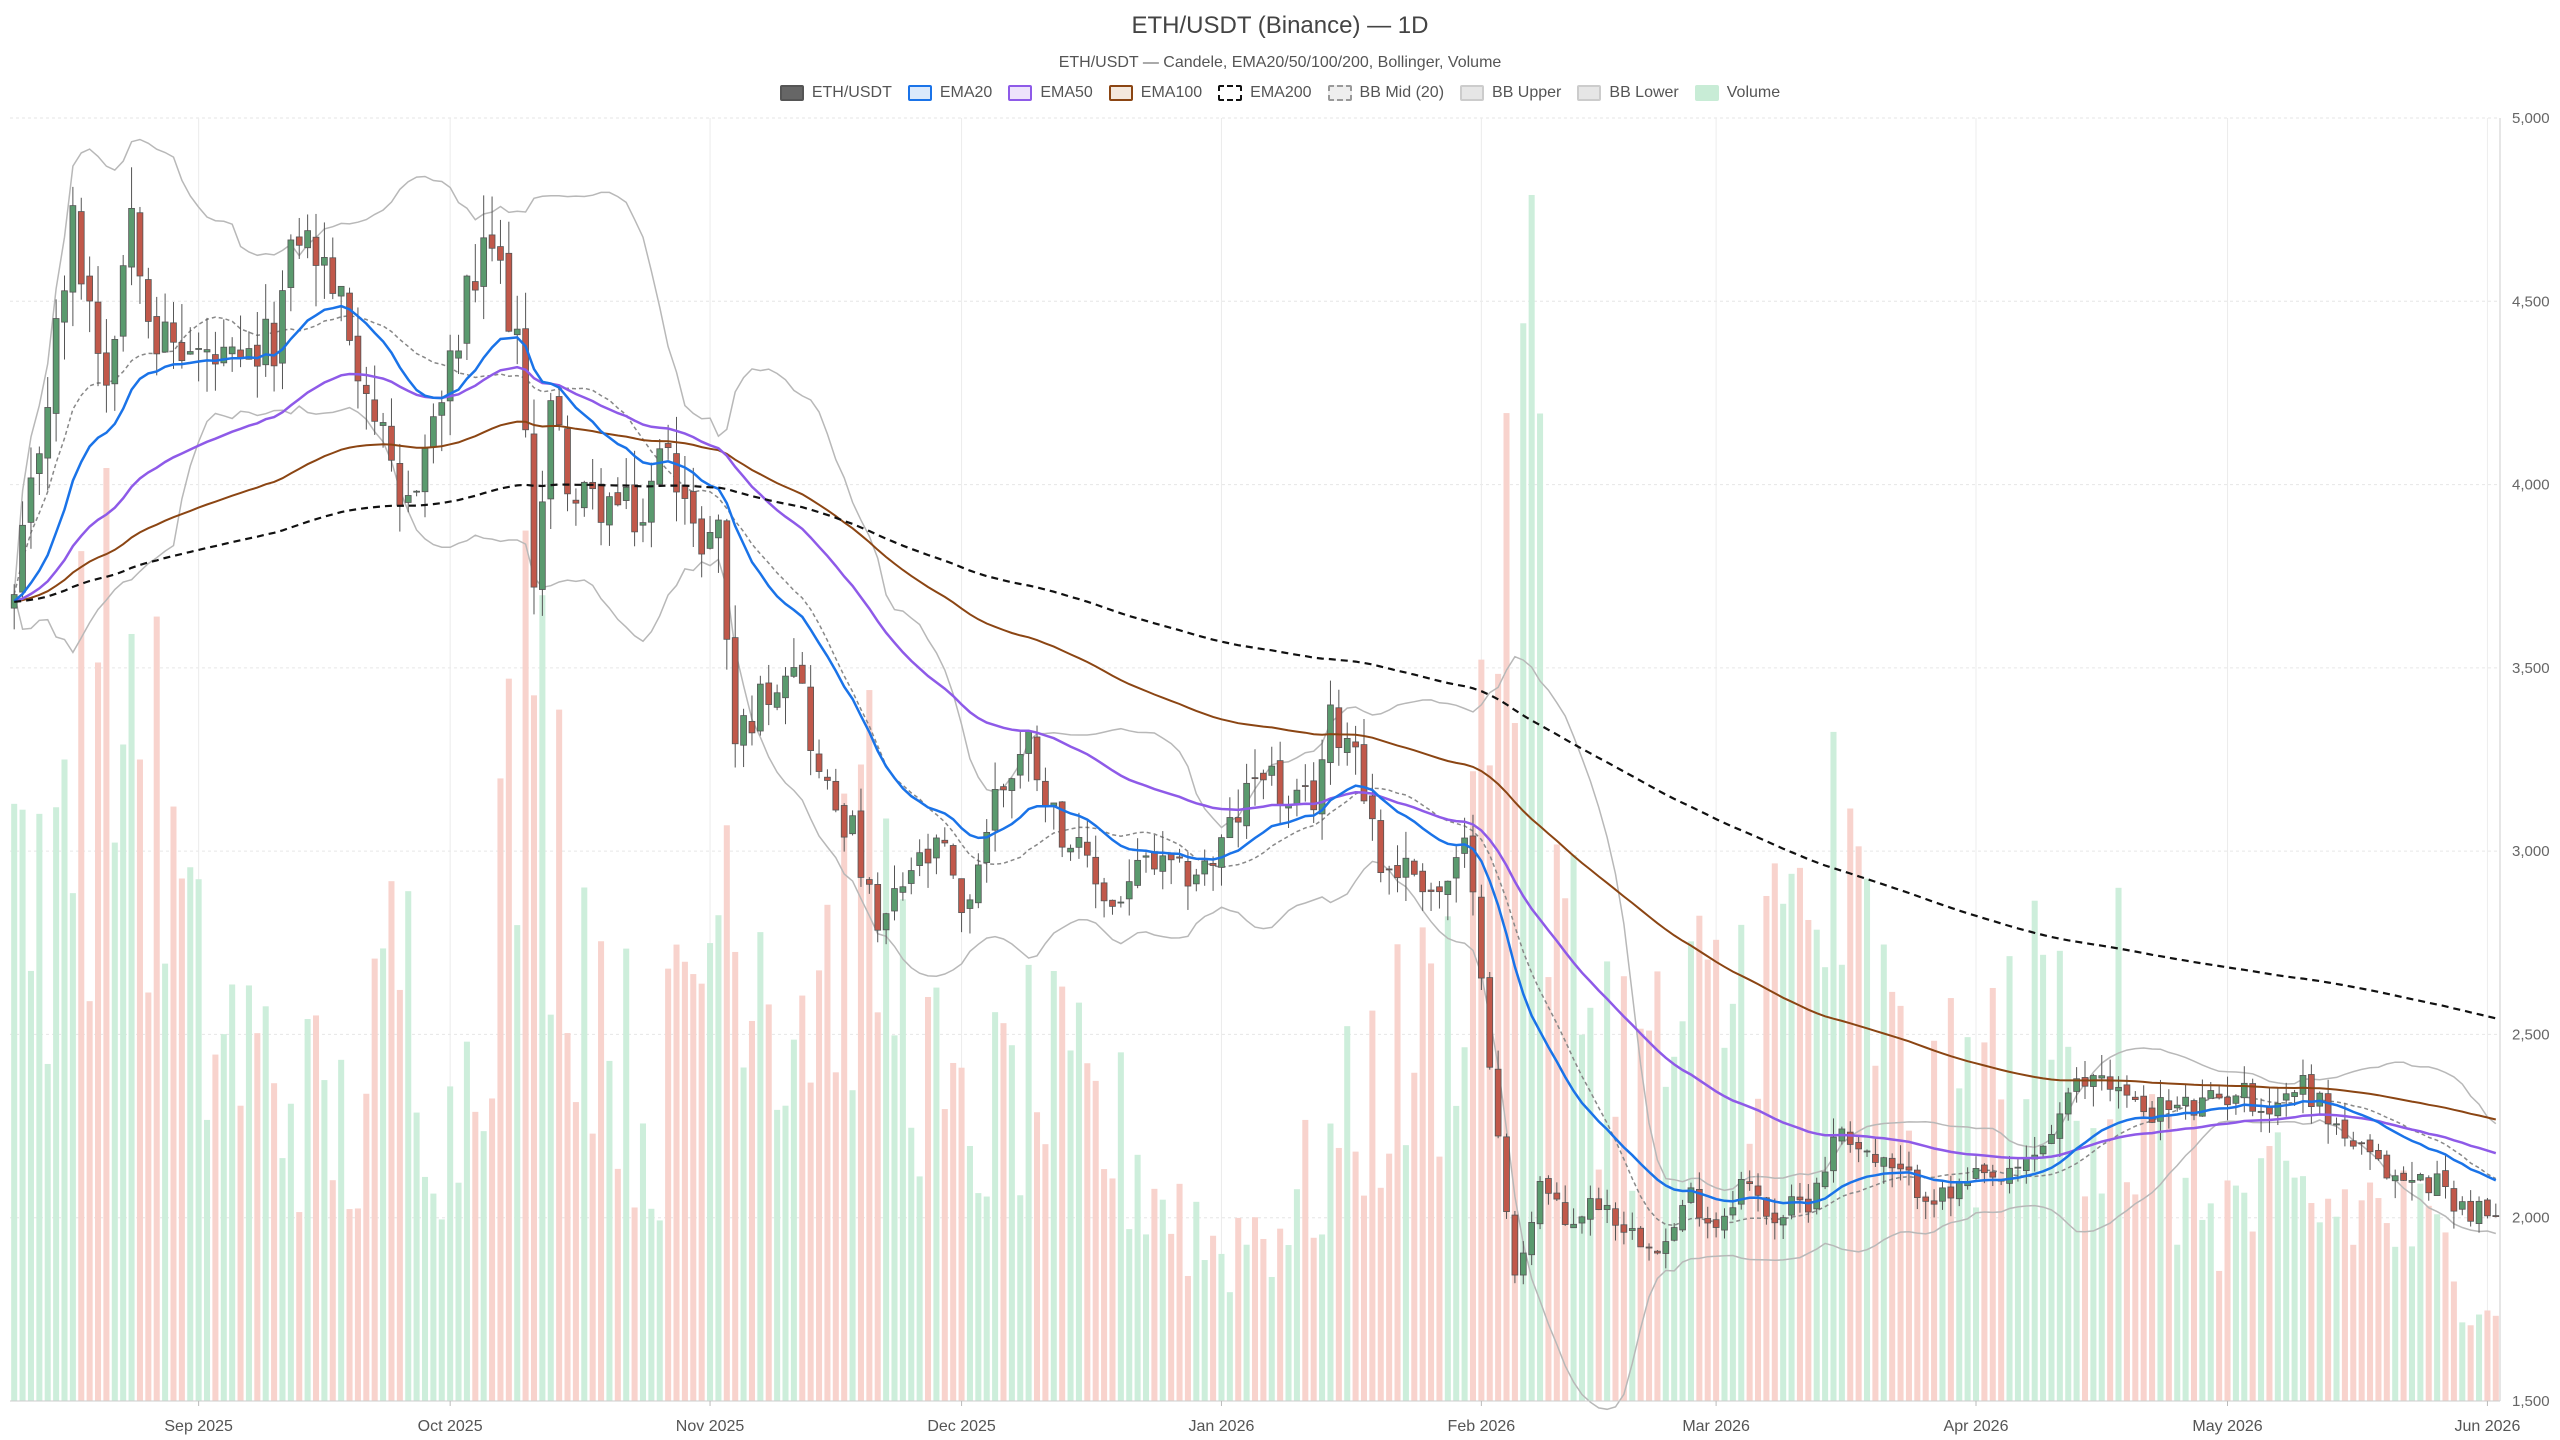 The width and height of the screenshot is (2560, 1440). What do you see at coordinates (1527, 92) in the screenshot?
I see `legend-label: BB Upper` at bounding box center [1527, 92].